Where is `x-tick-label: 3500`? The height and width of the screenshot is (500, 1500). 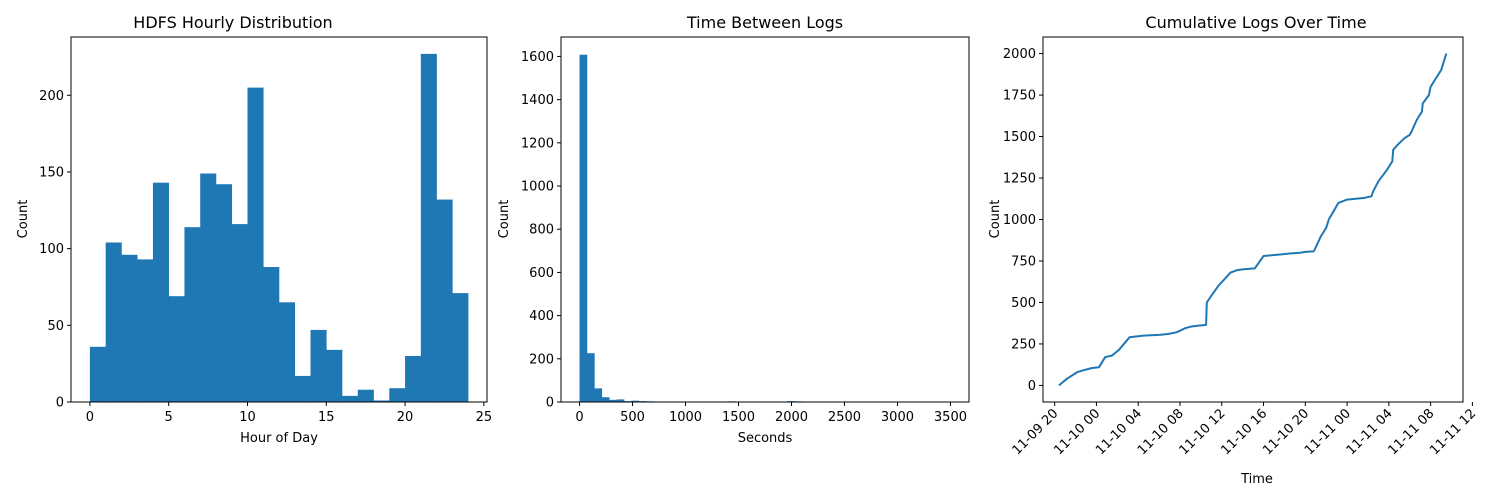 x-tick-label: 3500 is located at coordinates (950, 417).